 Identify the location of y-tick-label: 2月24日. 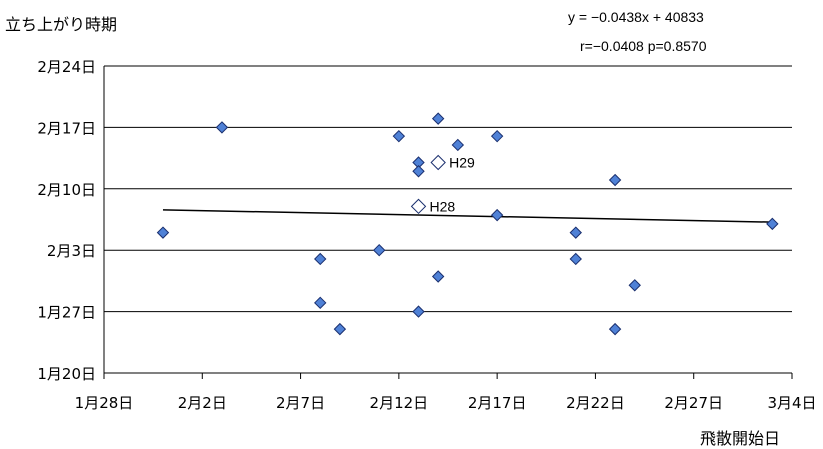
(66, 67).